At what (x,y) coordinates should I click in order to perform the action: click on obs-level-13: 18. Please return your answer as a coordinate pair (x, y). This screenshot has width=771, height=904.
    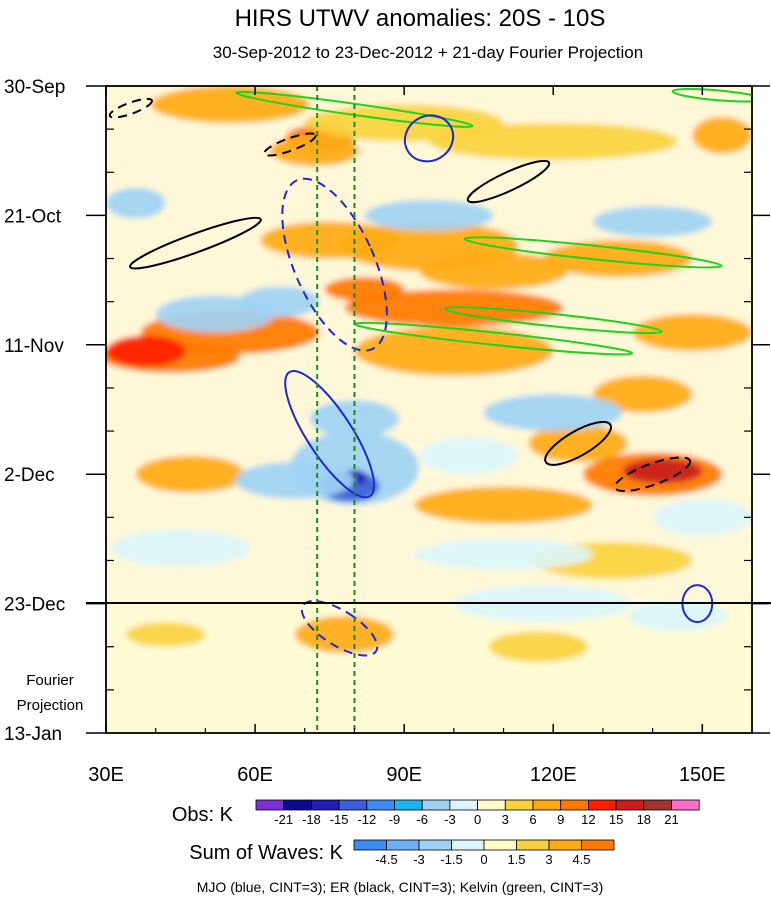
    Looking at the image, I should click on (644, 819).